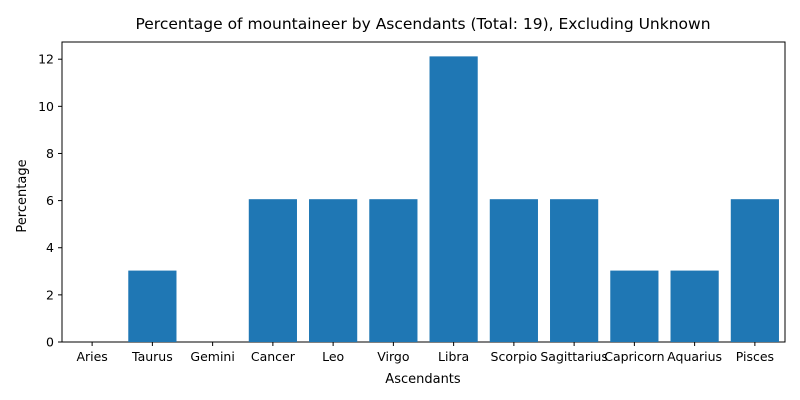 The height and width of the screenshot is (400, 800). What do you see at coordinates (46, 106) in the screenshot?
I see `y-tick-label: 10` at bounding box center [46, 106].